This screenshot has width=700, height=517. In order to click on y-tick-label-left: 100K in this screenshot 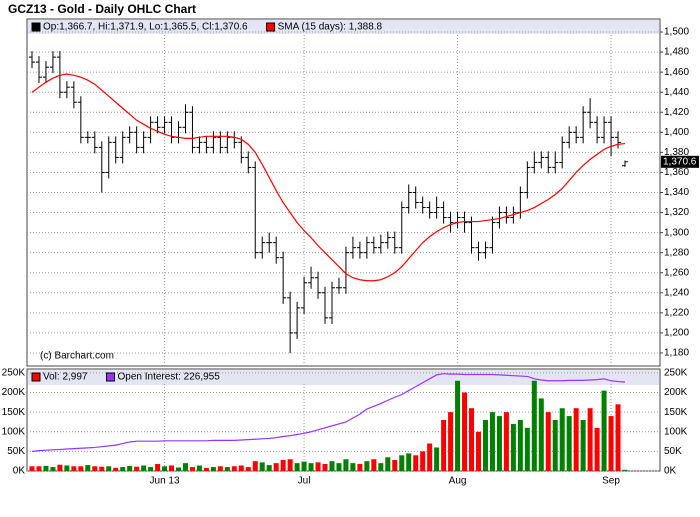, I will do `click(14, 431)`.